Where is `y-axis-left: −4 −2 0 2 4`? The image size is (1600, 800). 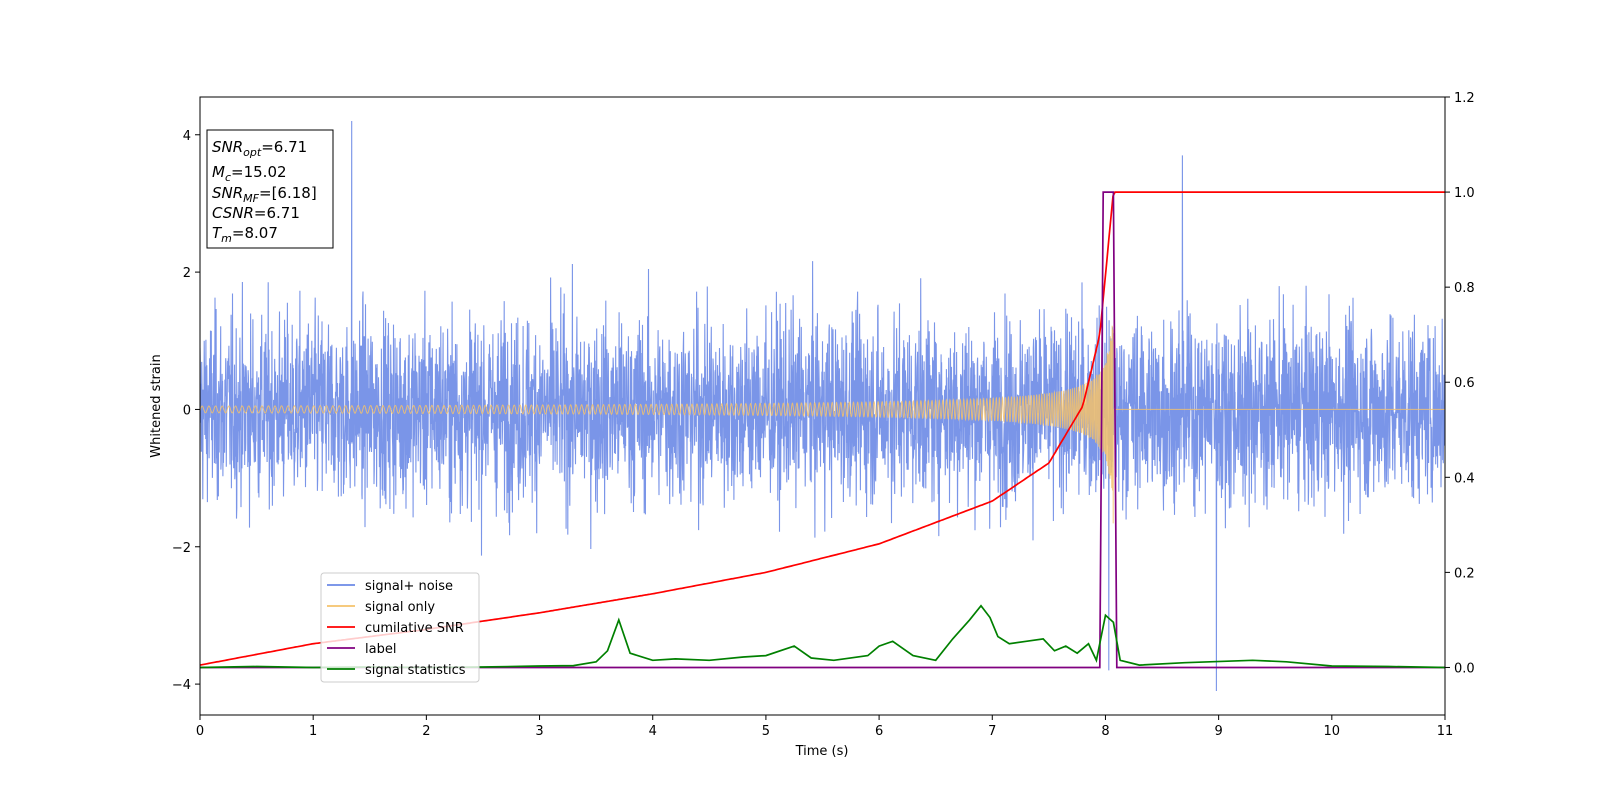
y-axis-left: −4 −2 0 2 4 is located at coordinates (186, 411).